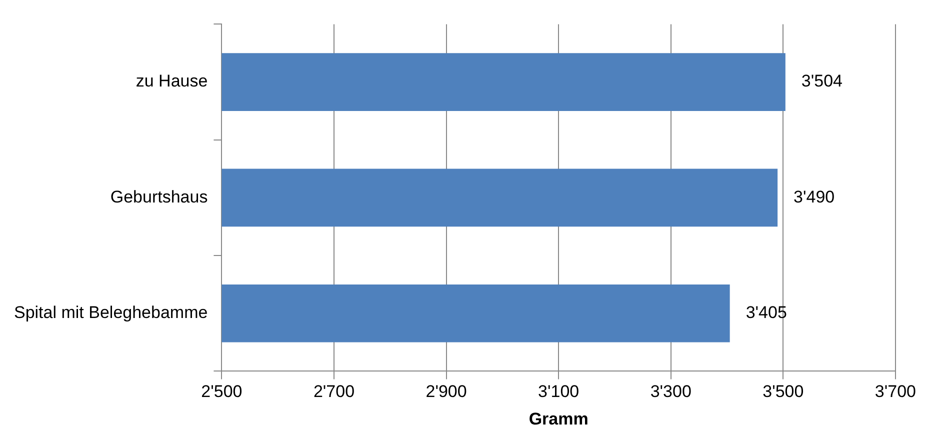 The height and width of the screenshot is (442, 927). I want to click on data-label: 3'405, so click(766, 312).